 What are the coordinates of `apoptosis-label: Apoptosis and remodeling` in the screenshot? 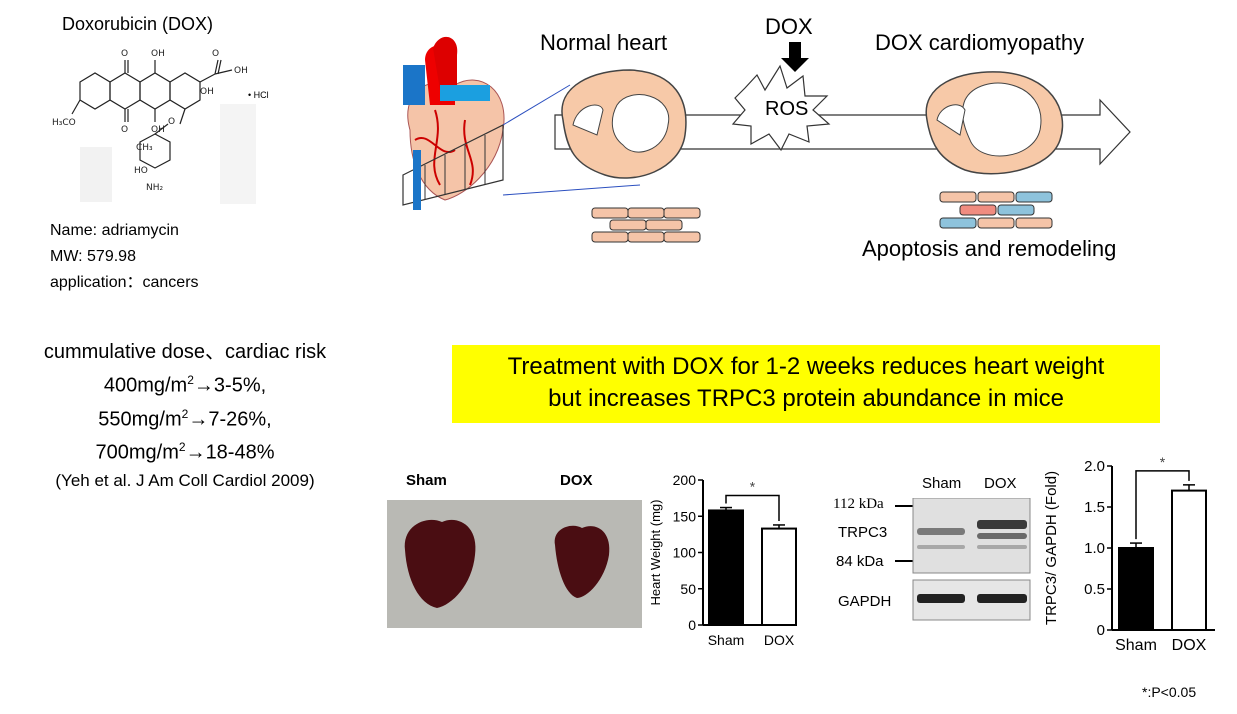 It's located at (989, 248).